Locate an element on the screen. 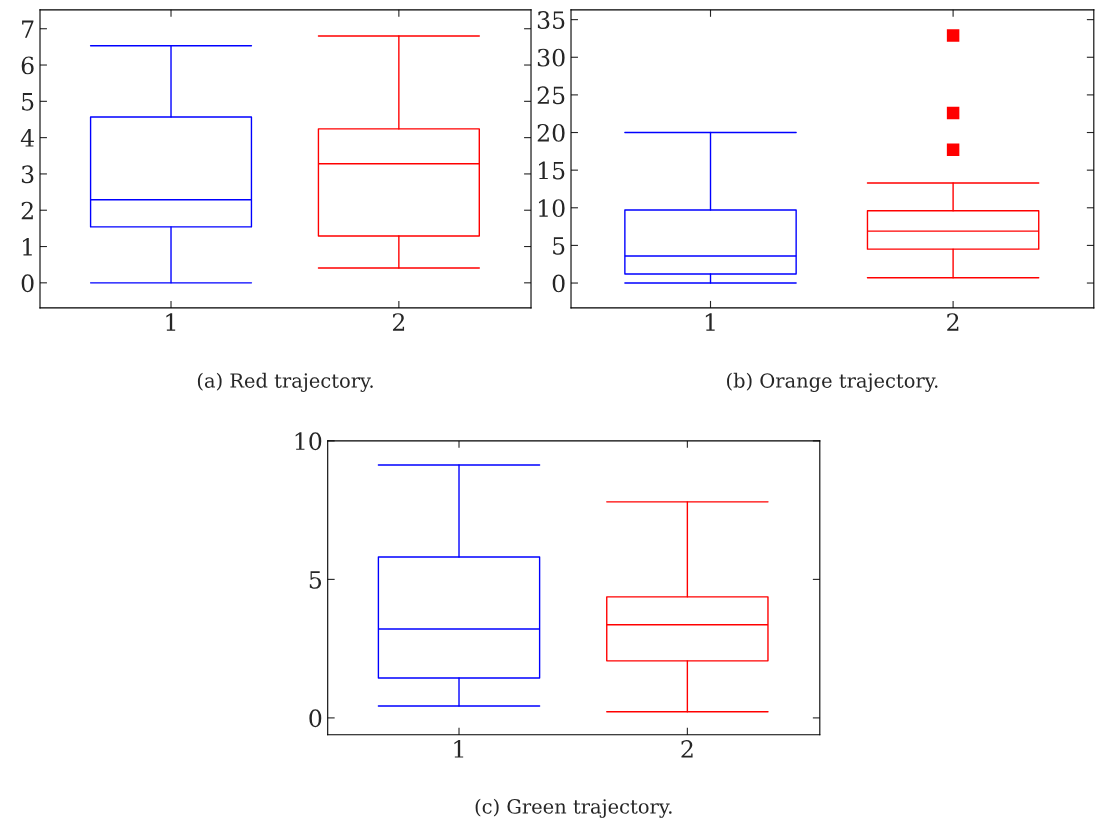 Image resolution: width=1096 pixels, height=821 pixels. y-tick-label: 20 is located at coordinates (551, 132).